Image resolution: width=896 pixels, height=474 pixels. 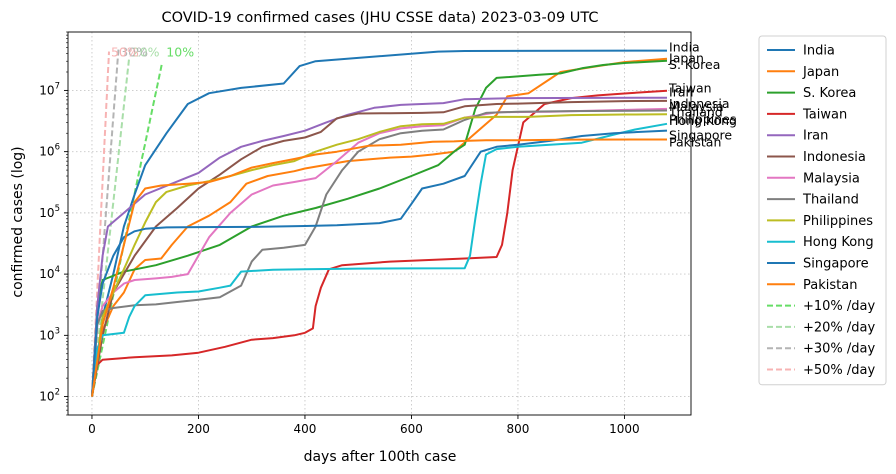 I want to click on legend-label: +10% /day, so click(x=839, y=306).